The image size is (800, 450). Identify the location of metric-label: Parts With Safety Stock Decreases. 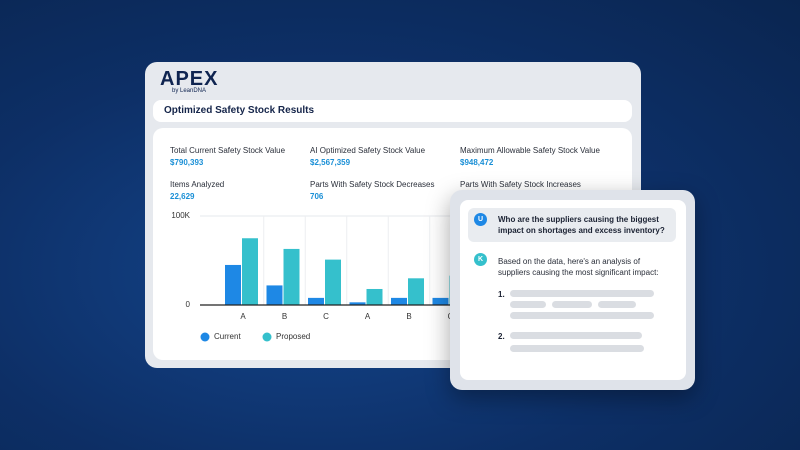
(372, 184).